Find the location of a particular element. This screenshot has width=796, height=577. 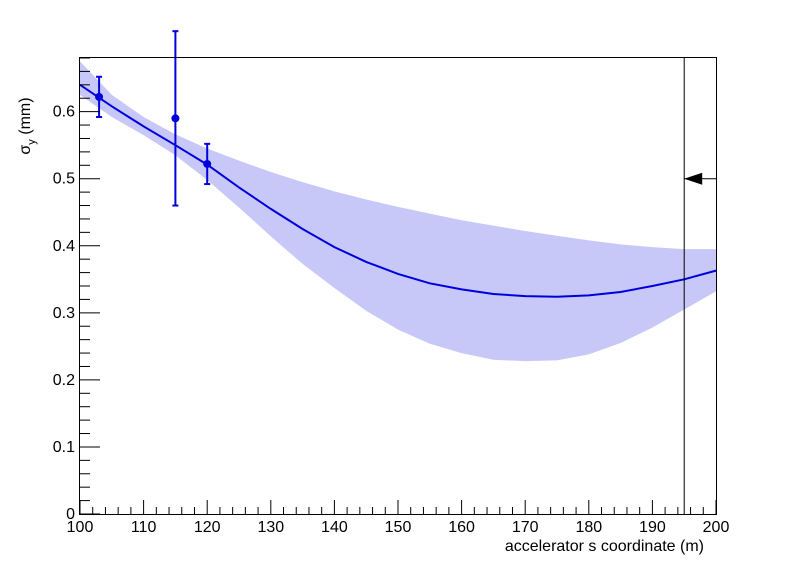

x-tick-label: 100 is located at coordinates (80, 527).